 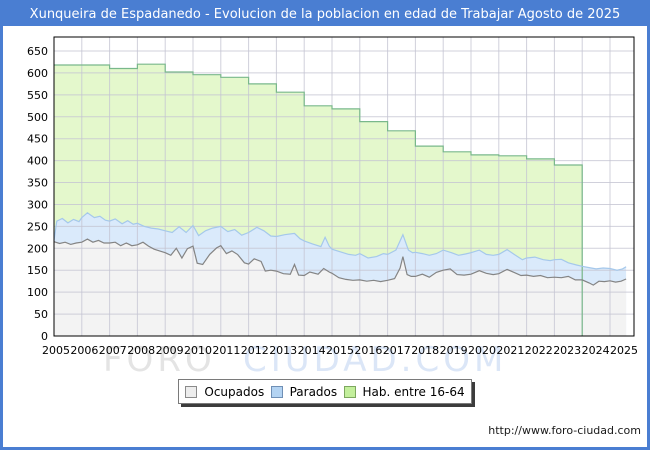 What do you see at coordinates (413, 391) in the screenshot?
I see `legend-label-hab16-64: Hab. entre 16-64` at bounding box center [413, 391].